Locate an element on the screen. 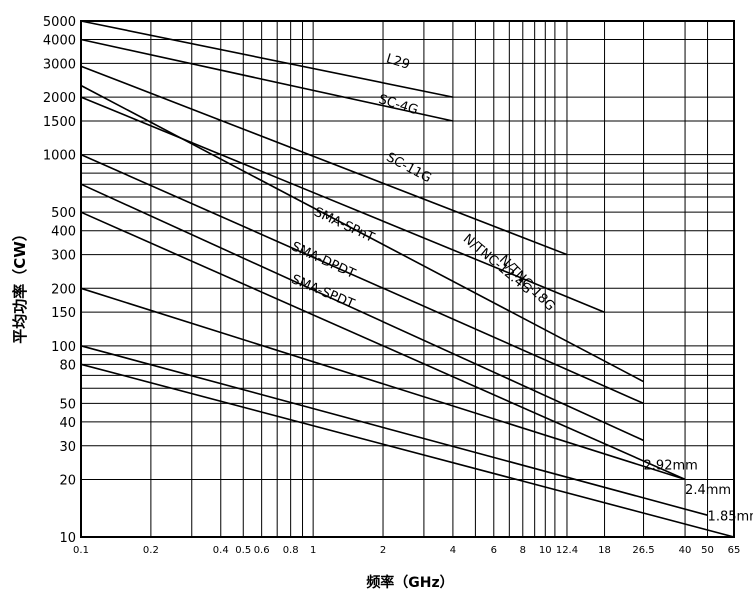  x-tick-label: 6 is located at coordinates (494, 550).